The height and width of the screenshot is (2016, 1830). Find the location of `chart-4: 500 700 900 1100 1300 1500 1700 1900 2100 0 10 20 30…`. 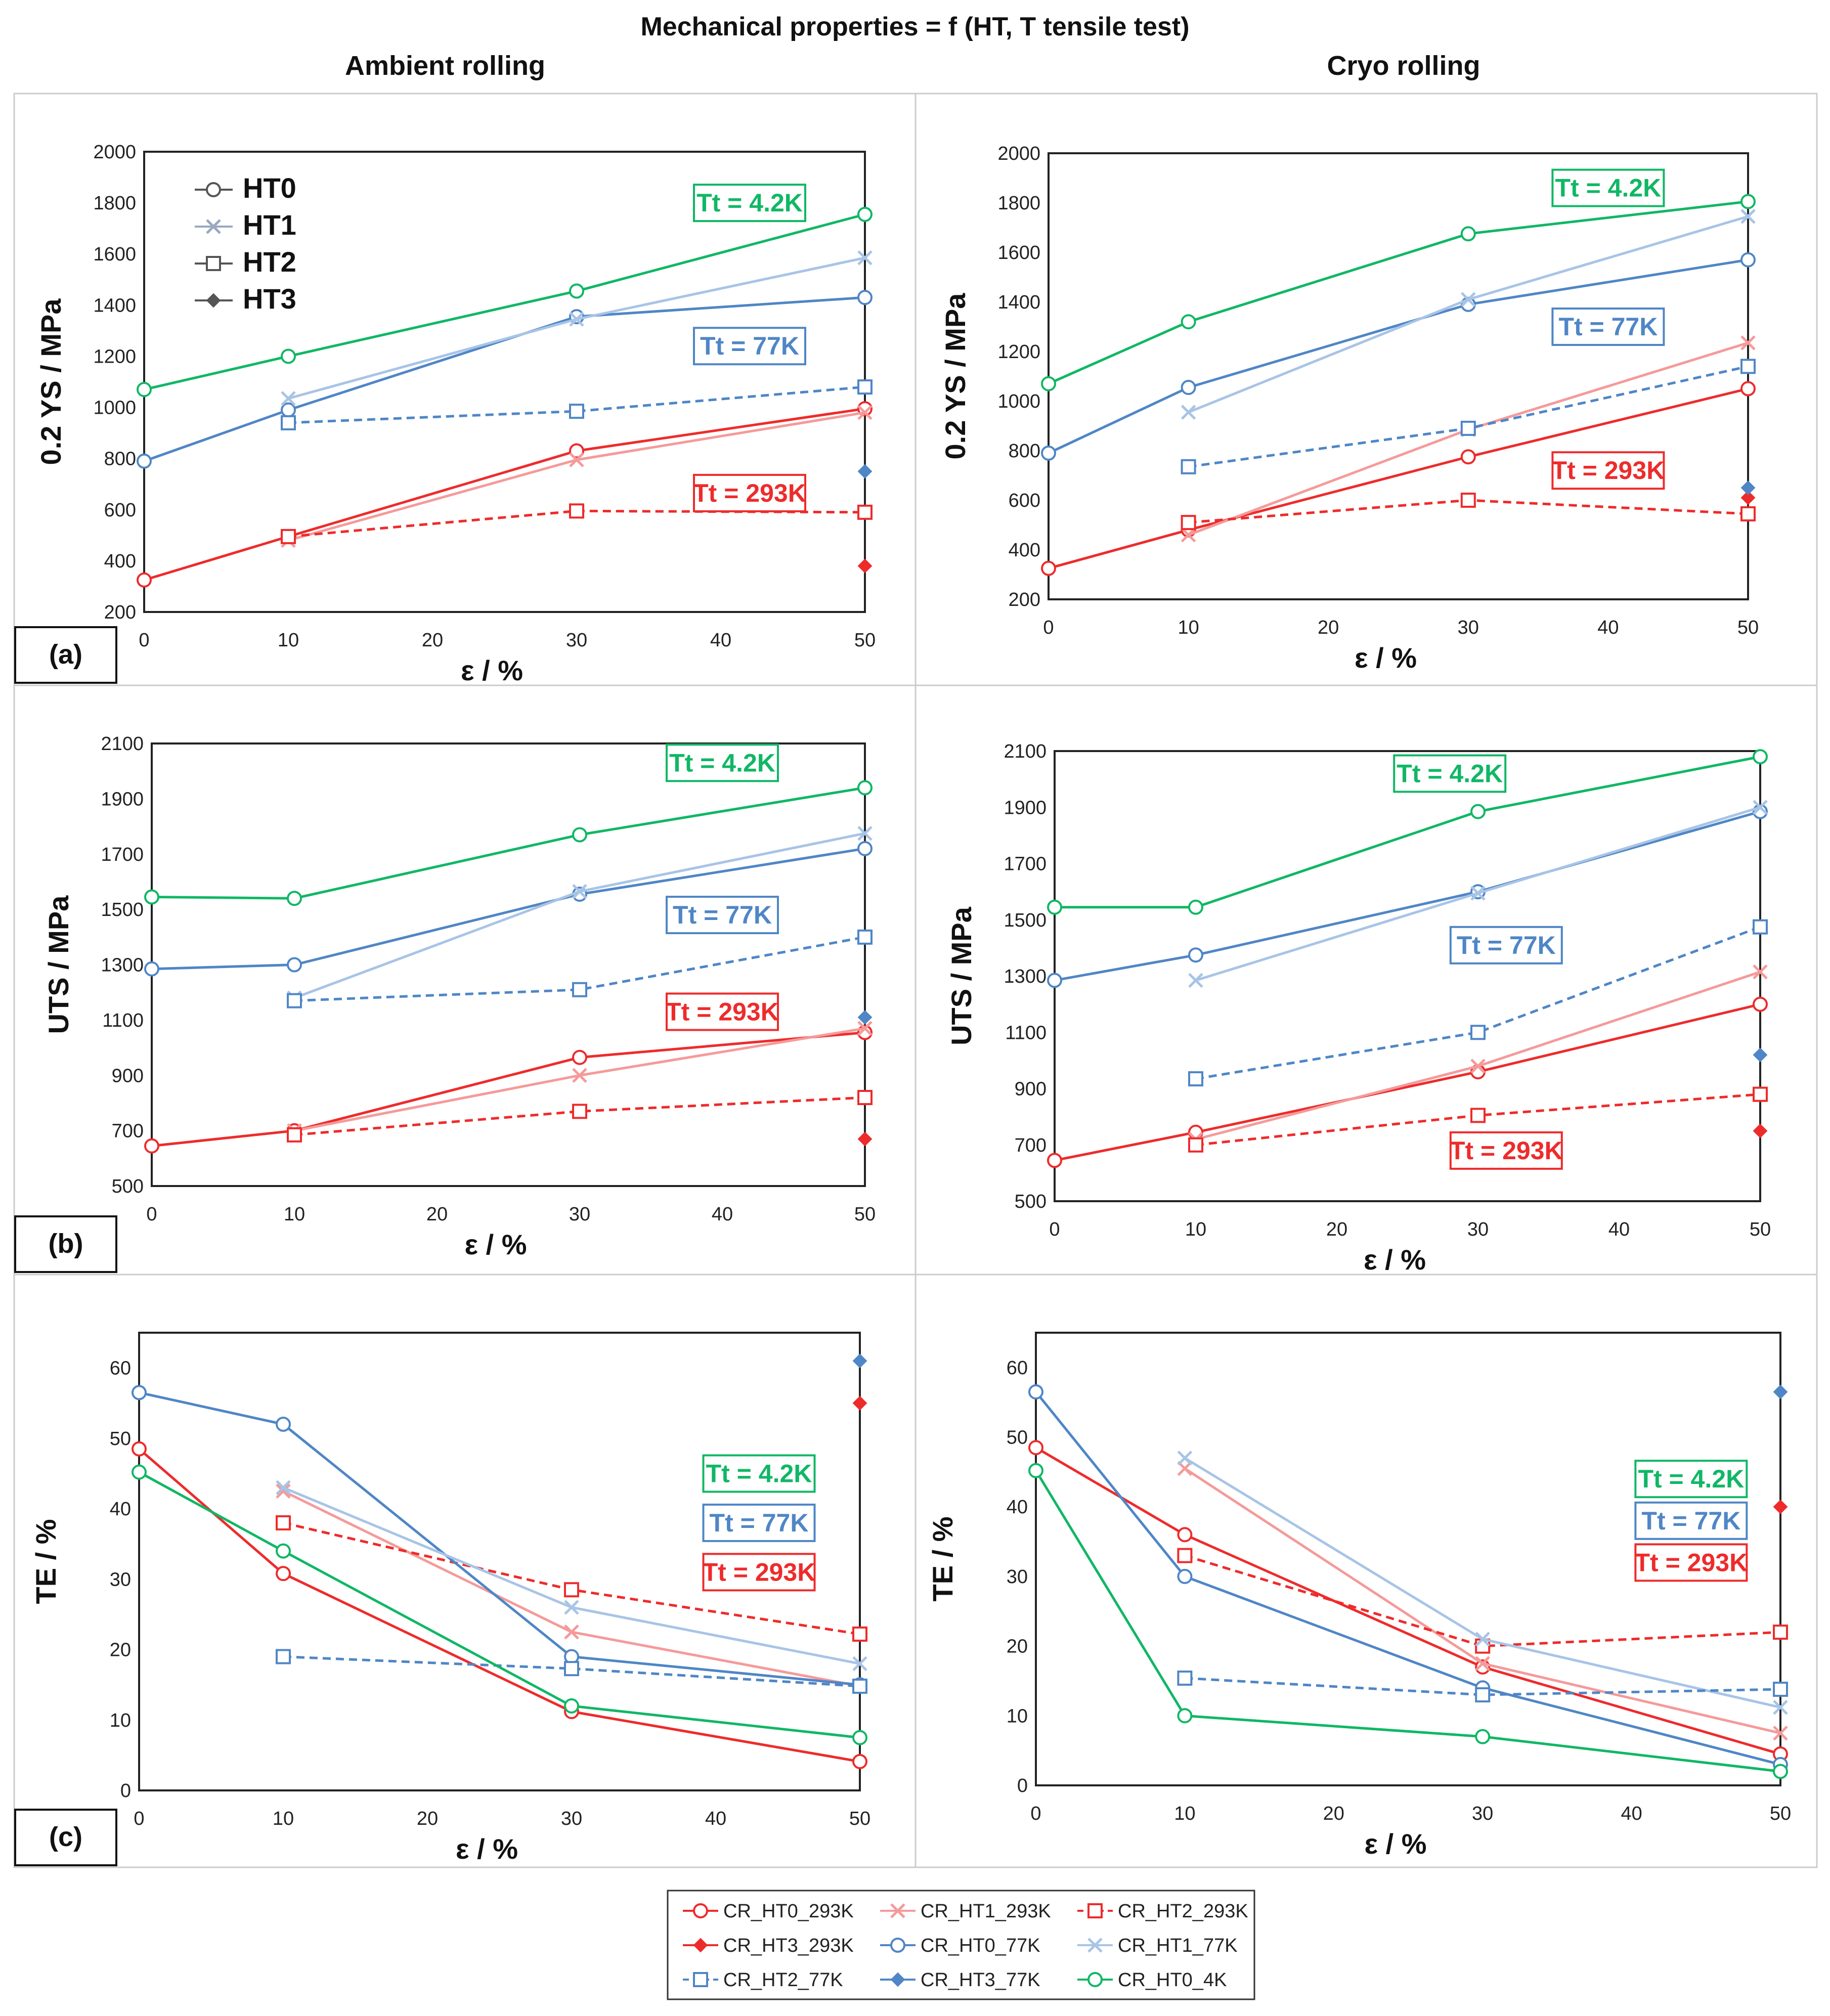

chart-4: 500 700 900 1100 1300 1500 1700 1900 2100 0 10 20 30… is located at coordinates (1358, 1008).